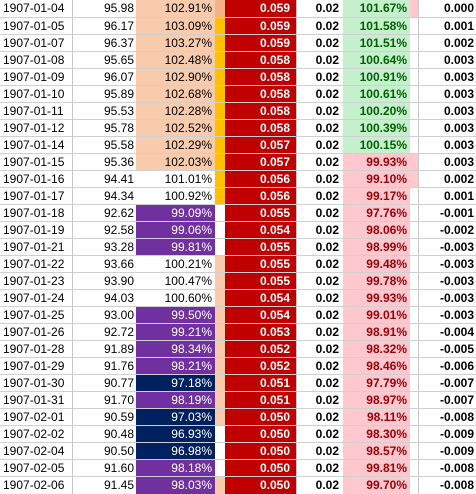 This screenshot has width=476, height=494. What do you see at coordinates (376, 366) in the screenshot?
I see `percent2-cell: 98.46%` at bounding box center [376, 366].